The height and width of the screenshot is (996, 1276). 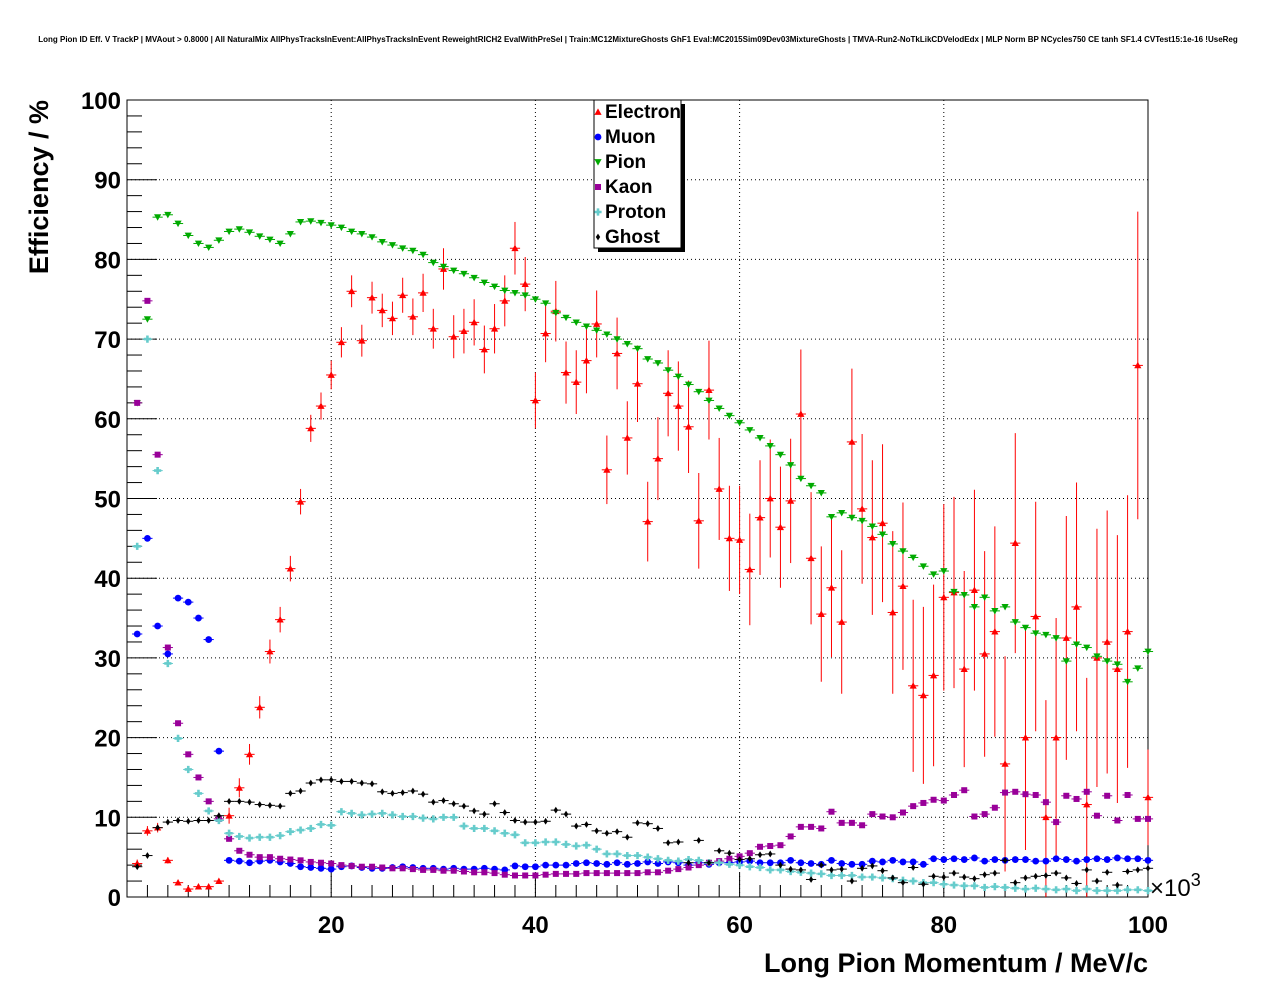 I want to click on legend-marker-pion, so click(x=598, y=162).